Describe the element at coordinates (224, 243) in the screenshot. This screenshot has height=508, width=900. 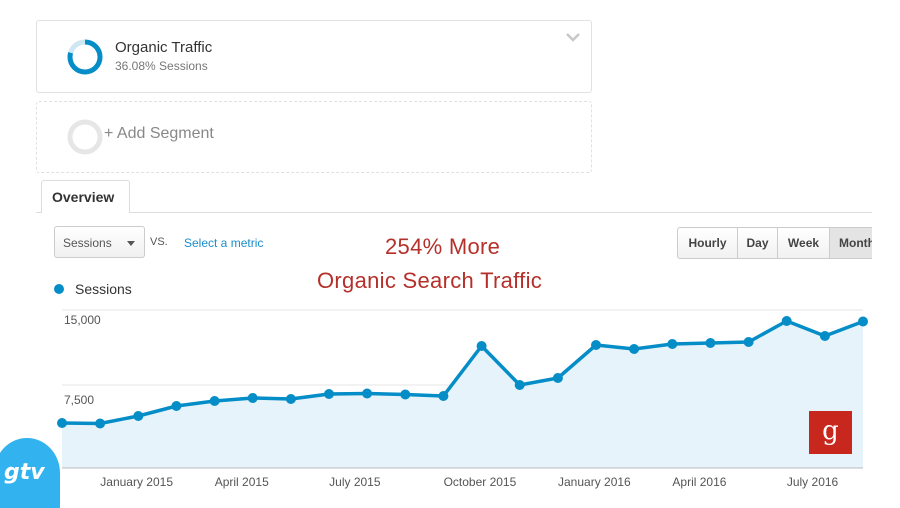
I see `select-metric-link: Select a metric` at that location.